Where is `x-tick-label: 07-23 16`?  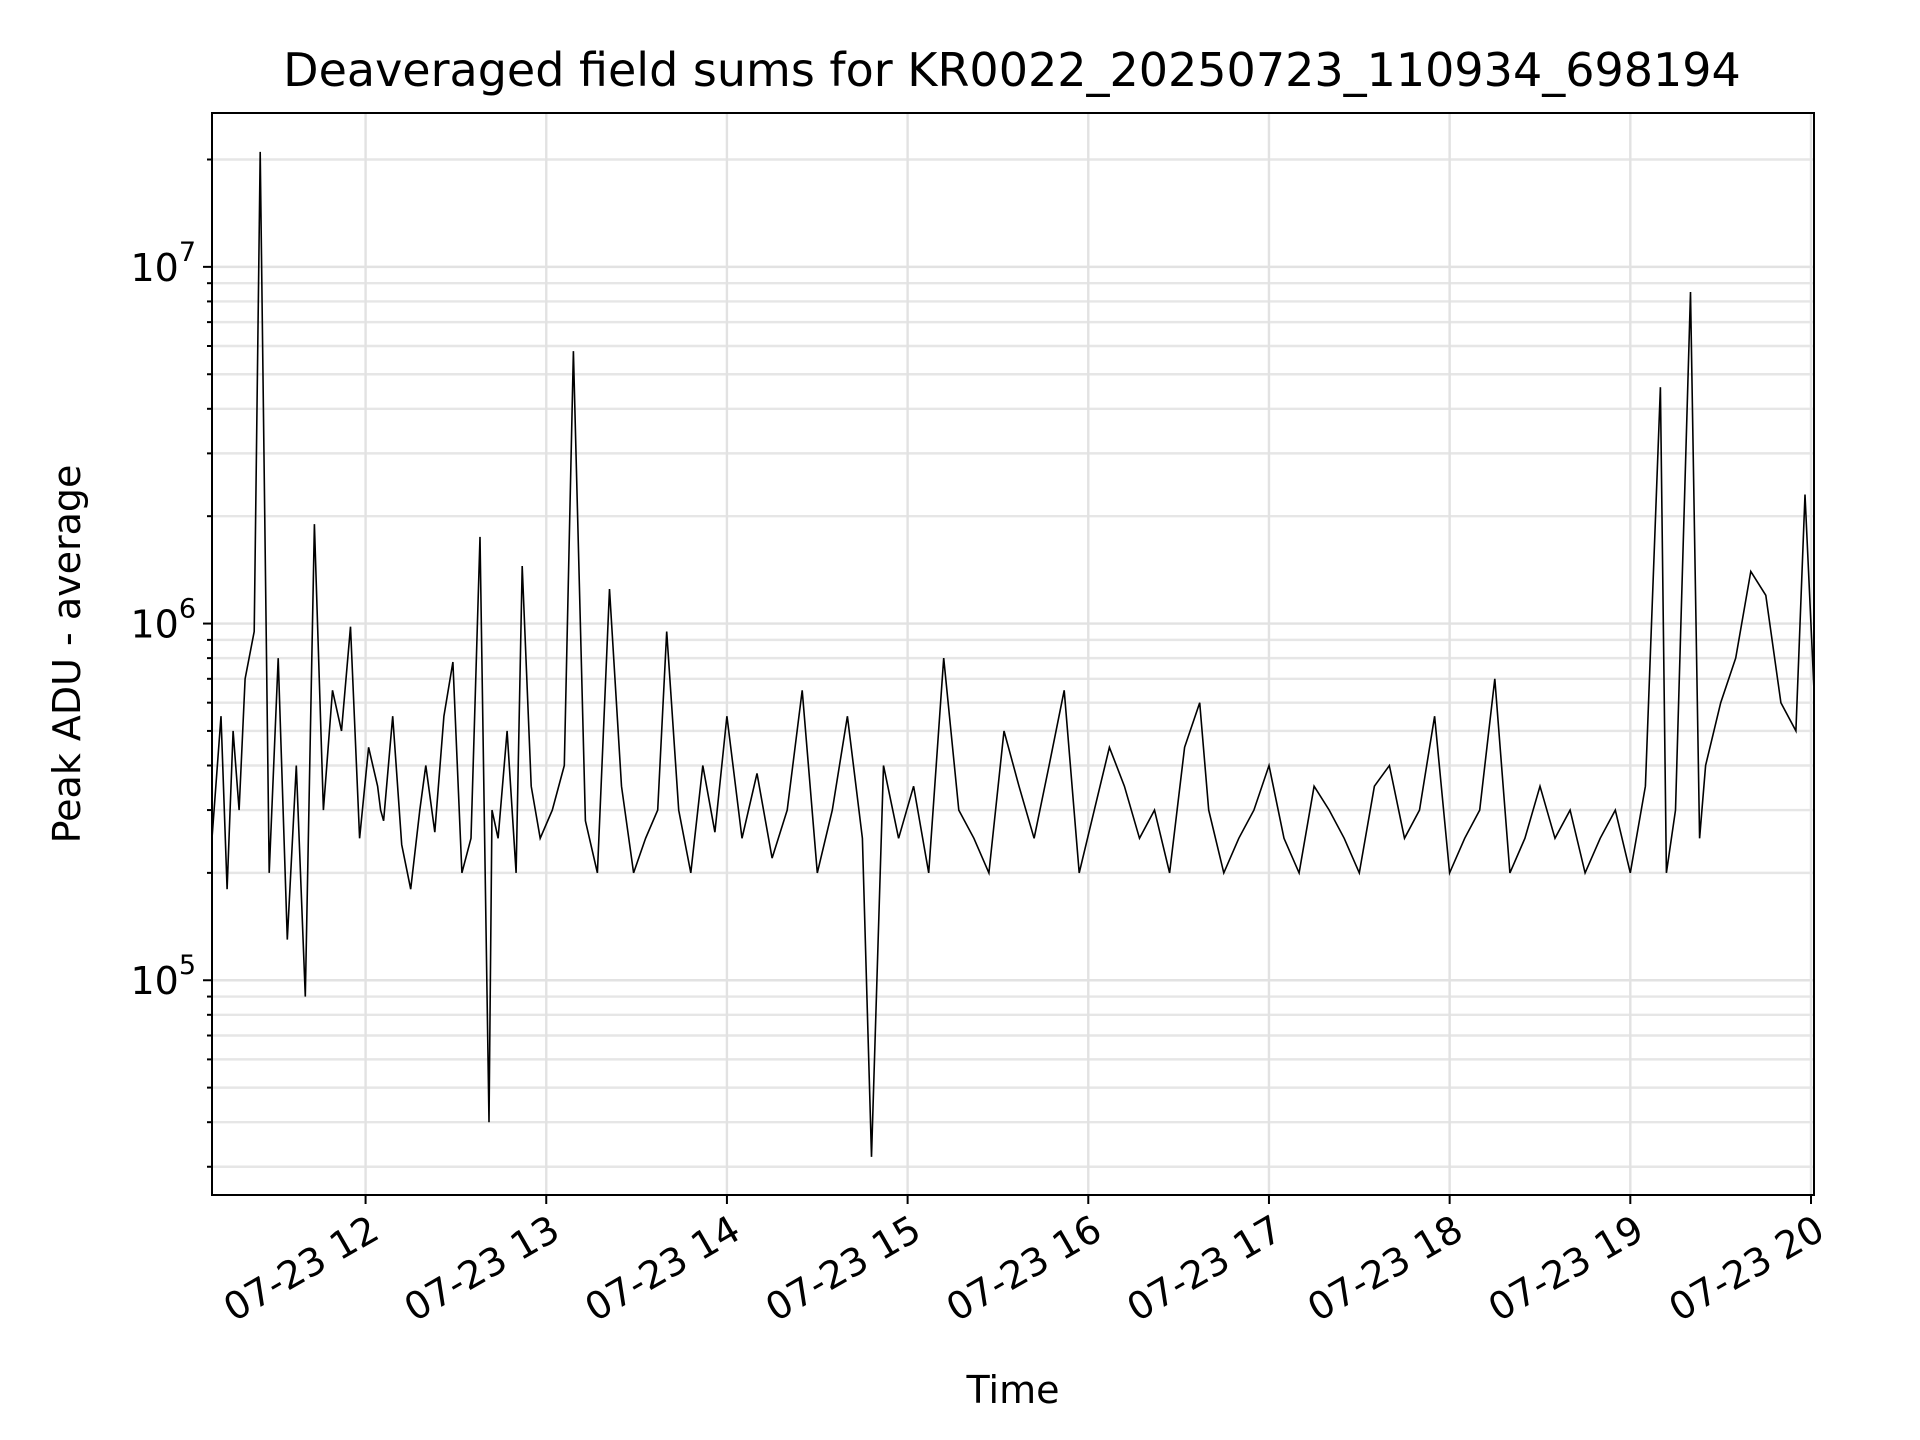 x-tick-label: 07-23 16 is located at coordinates (1024, 1269).